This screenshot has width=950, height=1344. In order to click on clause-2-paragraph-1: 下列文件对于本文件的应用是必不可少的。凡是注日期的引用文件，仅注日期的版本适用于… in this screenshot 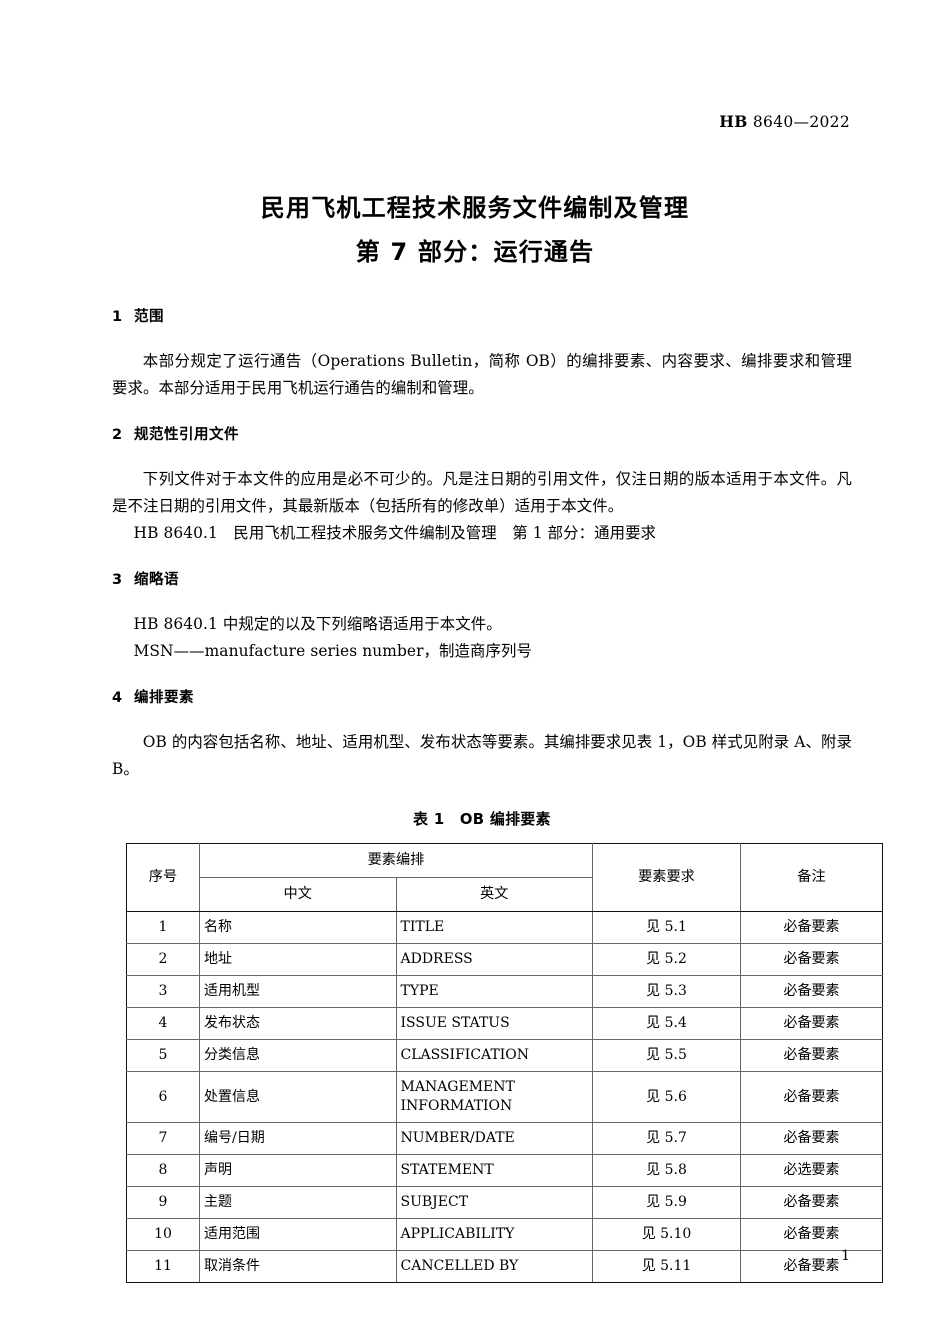, I will do `click(482, 492)`.